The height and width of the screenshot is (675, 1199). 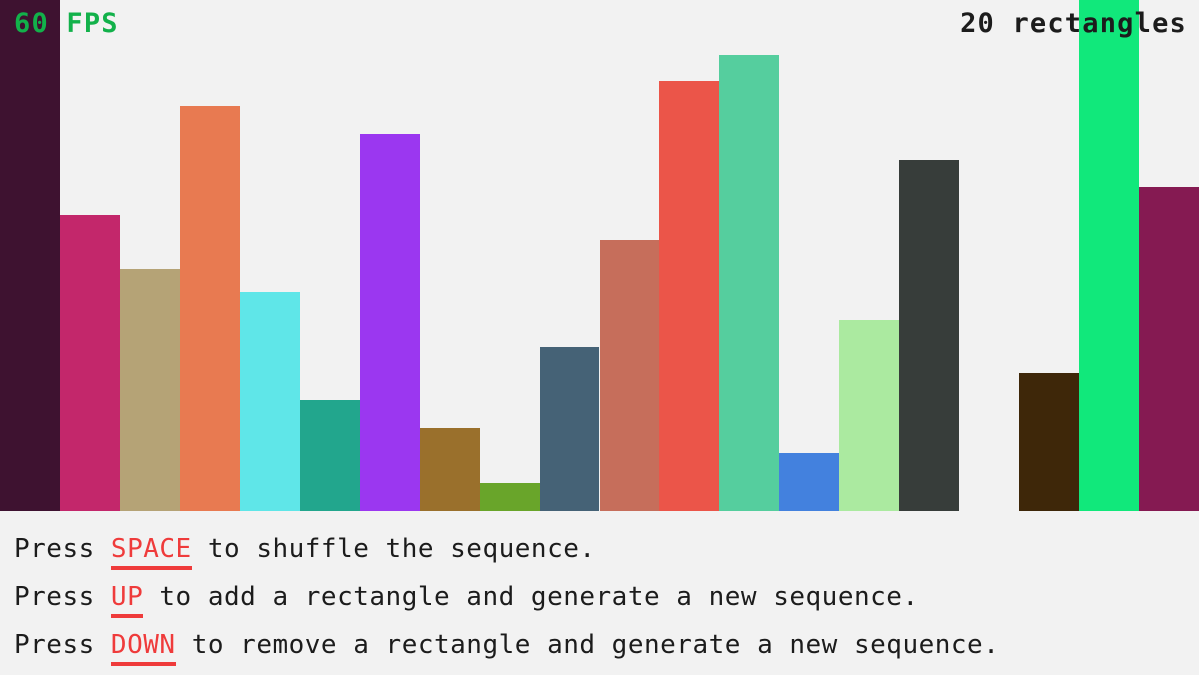 I want to click on instruction-suffix: to shuffle the sequence., so click(x=393, y=549).